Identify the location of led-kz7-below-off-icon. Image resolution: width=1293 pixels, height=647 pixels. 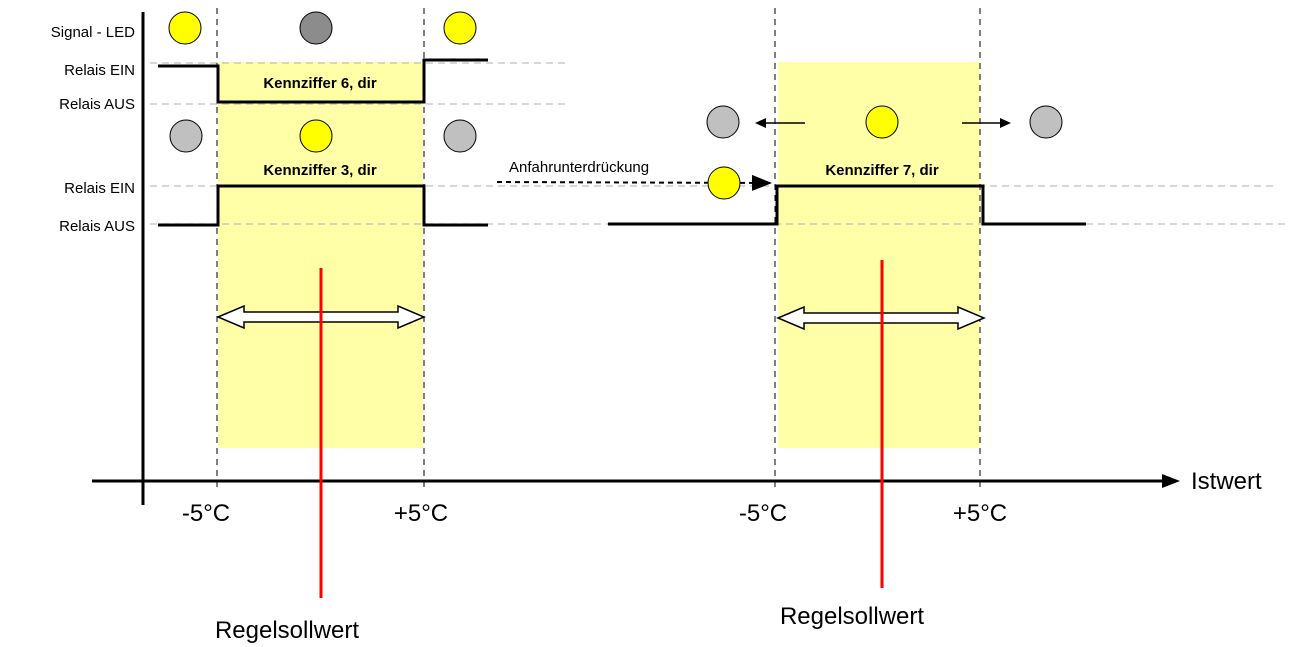
(723, 122).